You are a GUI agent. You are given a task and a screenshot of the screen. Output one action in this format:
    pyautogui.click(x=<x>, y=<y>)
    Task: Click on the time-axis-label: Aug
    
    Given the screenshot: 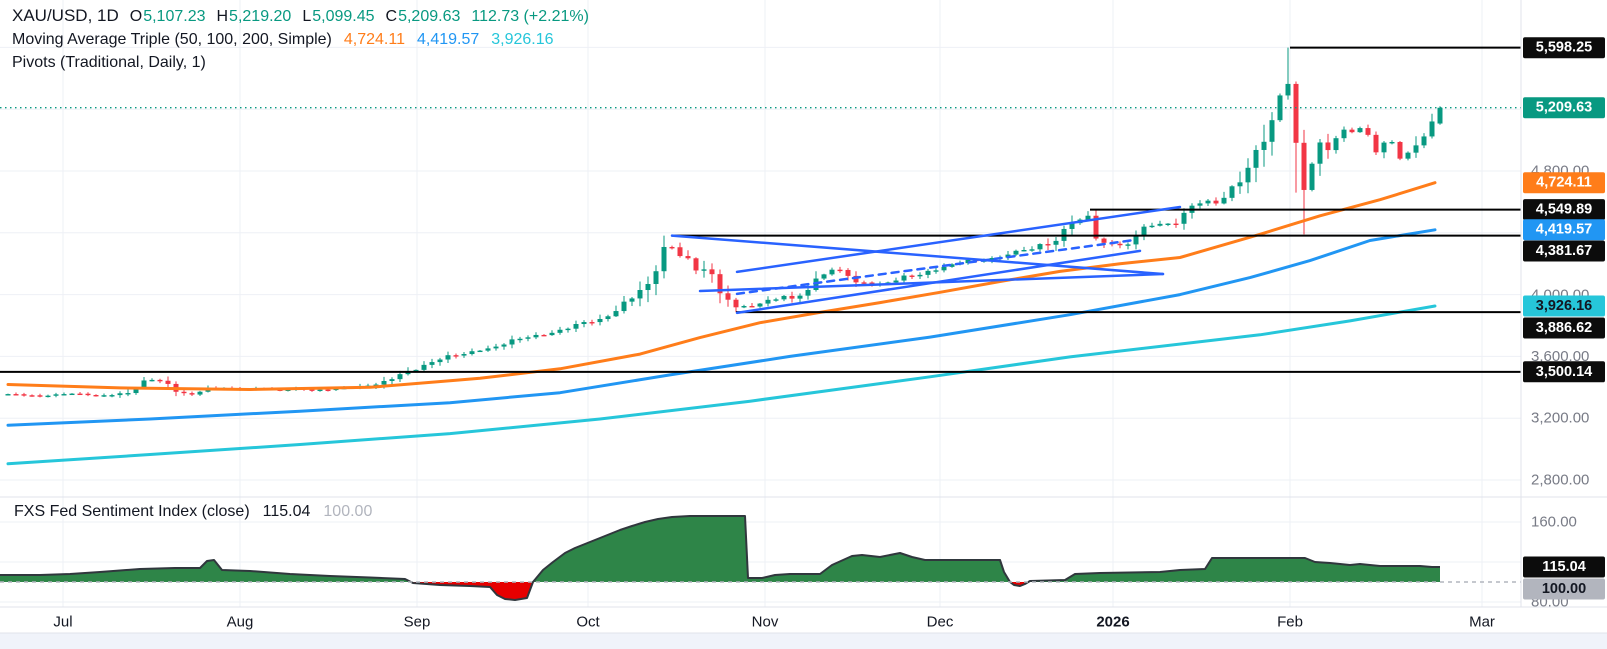 What is the action you would take?
    pyautogui.click(x=240, y=622)
    